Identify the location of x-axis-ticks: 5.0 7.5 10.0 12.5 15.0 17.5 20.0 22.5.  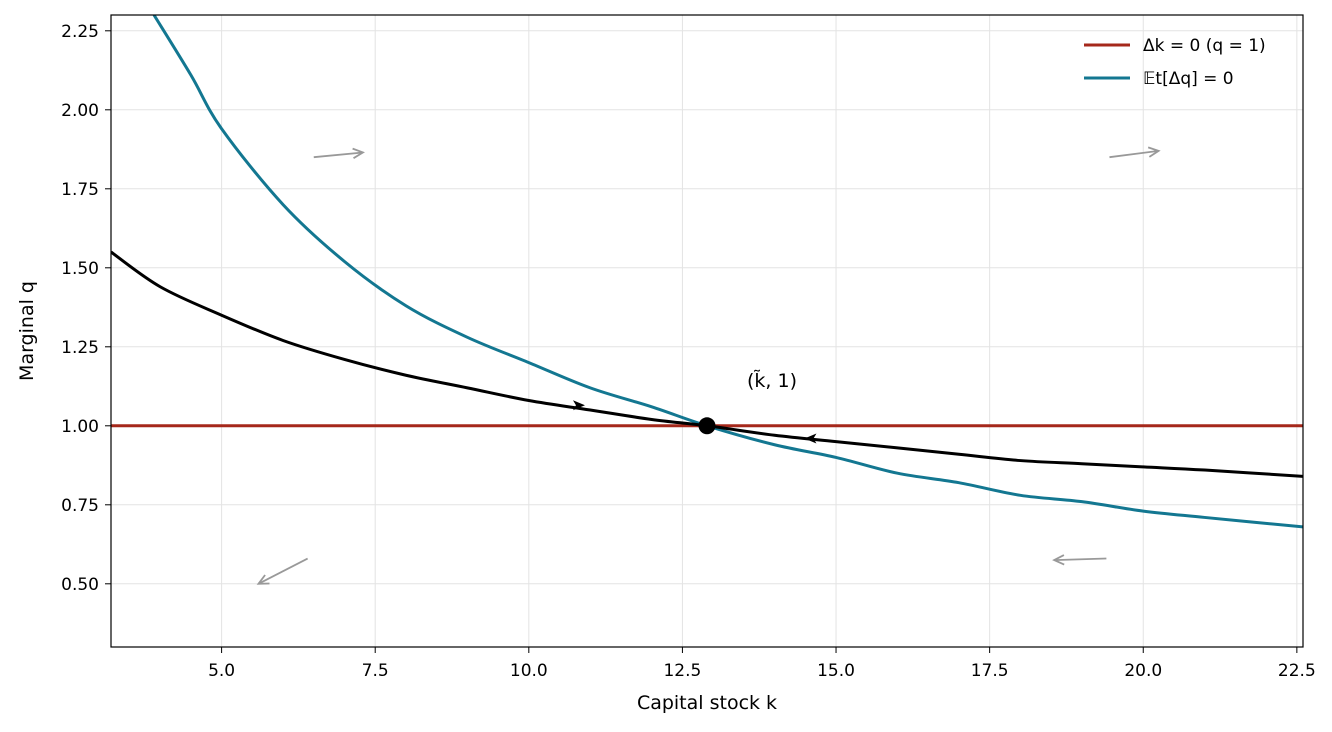
(762, 664).